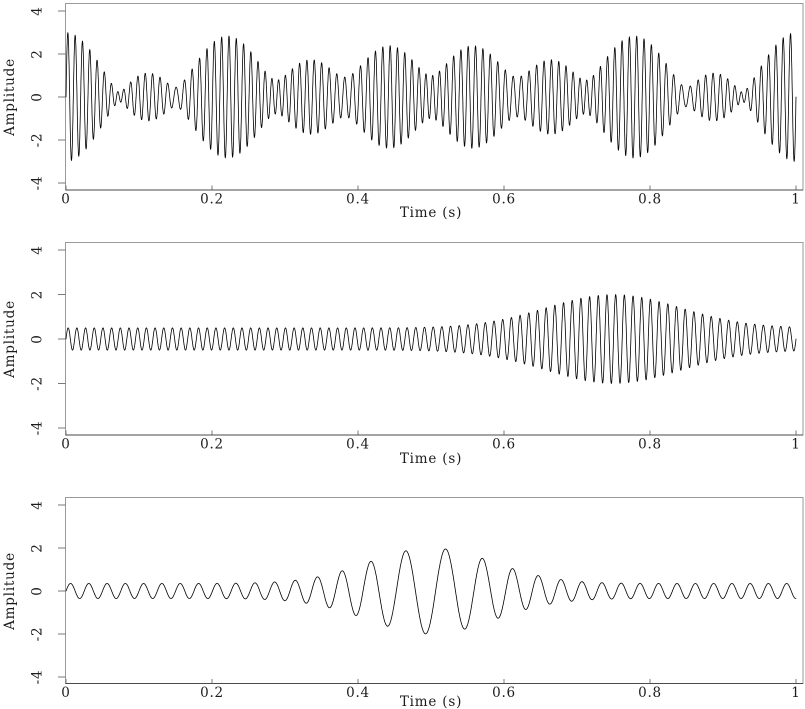 The image size is (805, 709). I want to click on y-axis-label-panel-3: Amplitude, so click(10, 591).